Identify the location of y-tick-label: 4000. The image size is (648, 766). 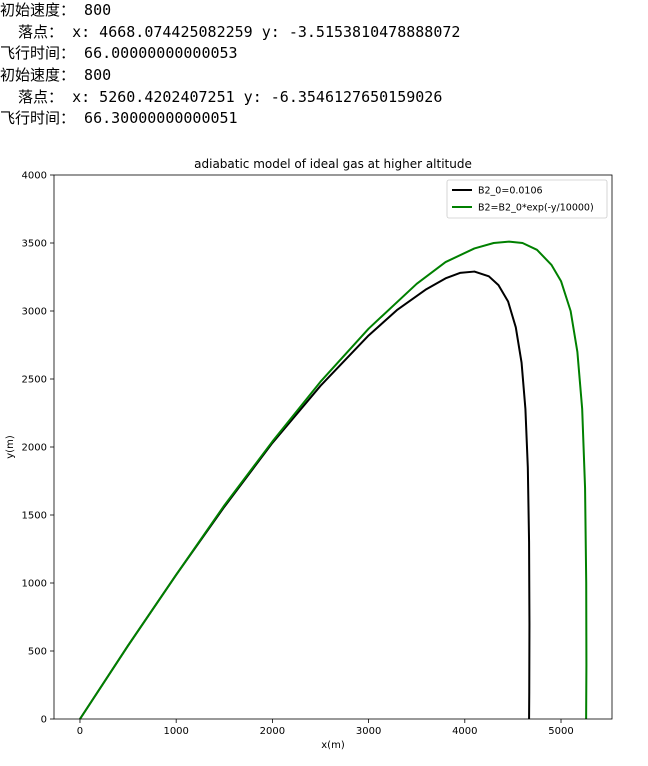
(34, 176).